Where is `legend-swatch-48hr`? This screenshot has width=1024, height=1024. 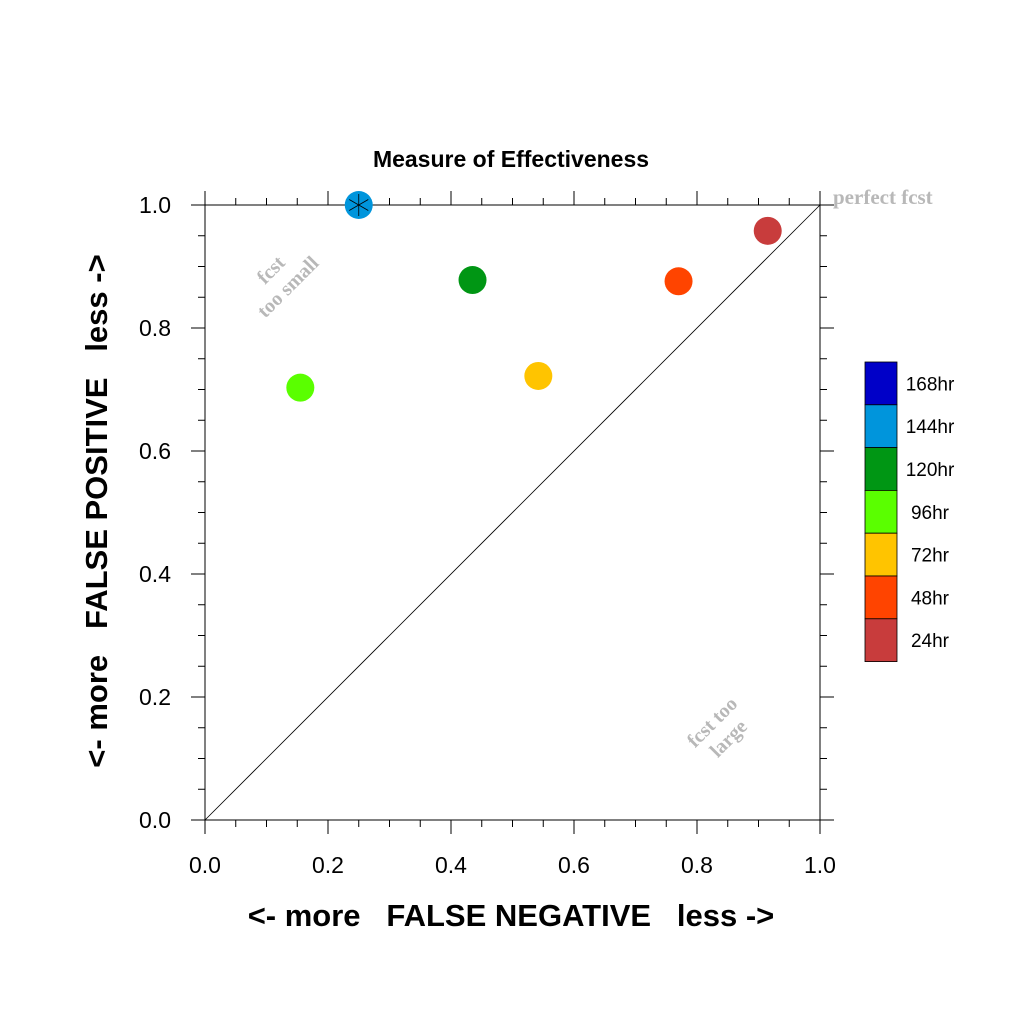 legend-swatch-48hr is located at coordinates (881, 597).